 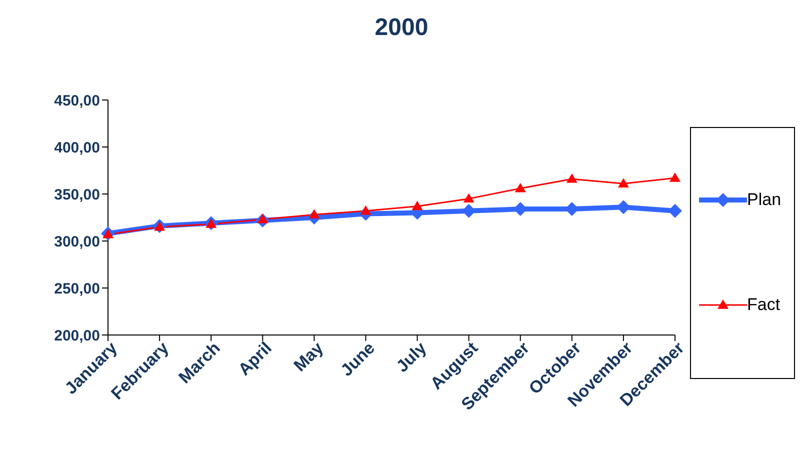 What do you see at coordinates (77, 241) in the screenshot?
I see `y-tick-label: 300,00` at bounding box center [77, 241].